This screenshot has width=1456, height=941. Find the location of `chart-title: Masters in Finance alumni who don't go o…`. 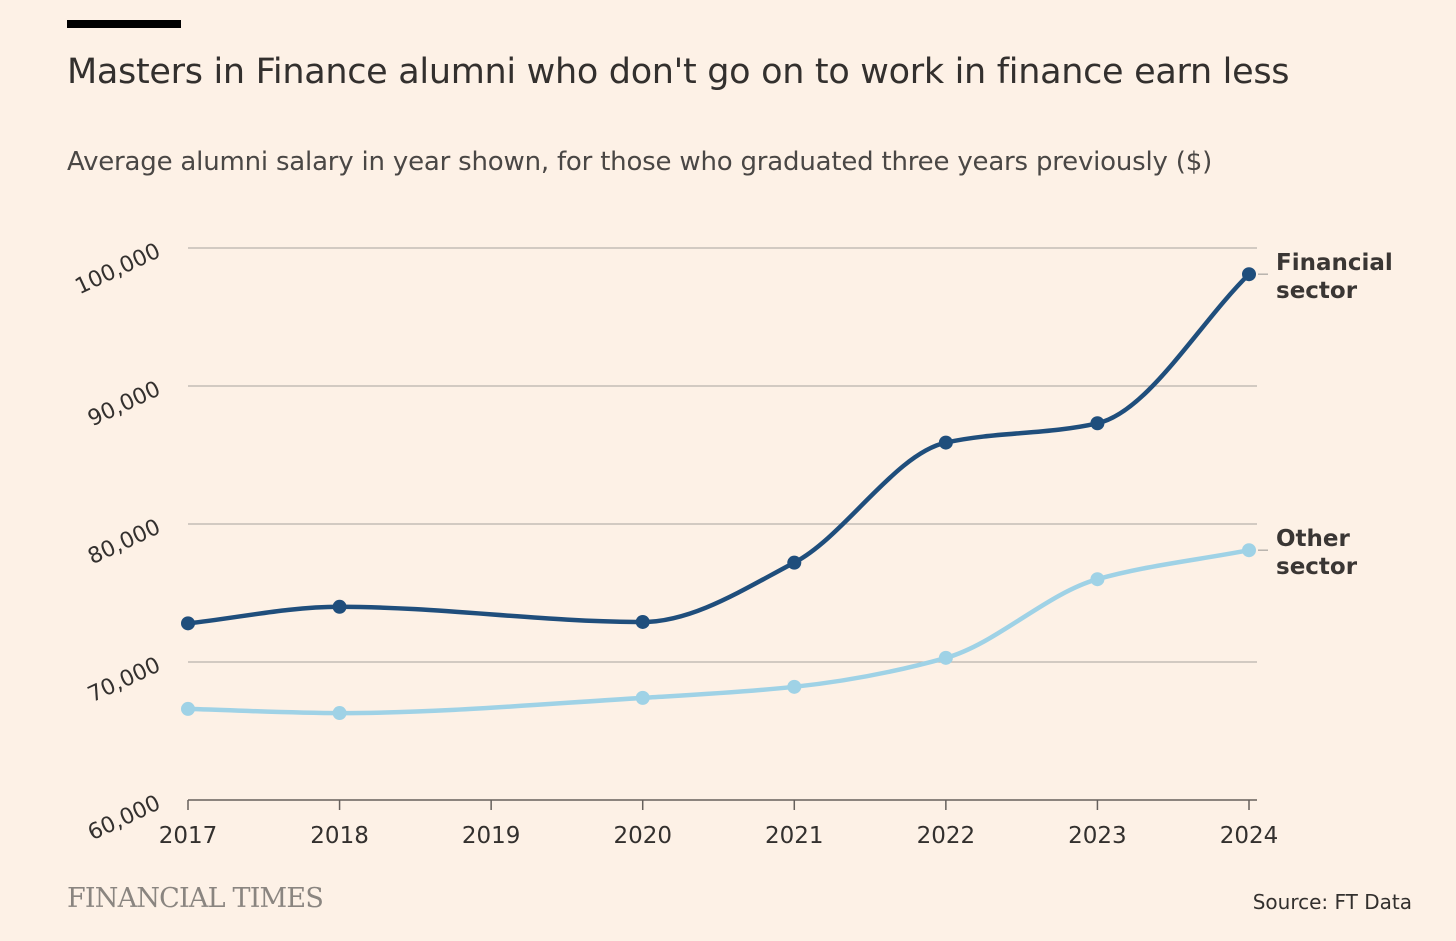

chart-title: Masters in Finance alumni who don't go o… is located at coordinates (678, 72).